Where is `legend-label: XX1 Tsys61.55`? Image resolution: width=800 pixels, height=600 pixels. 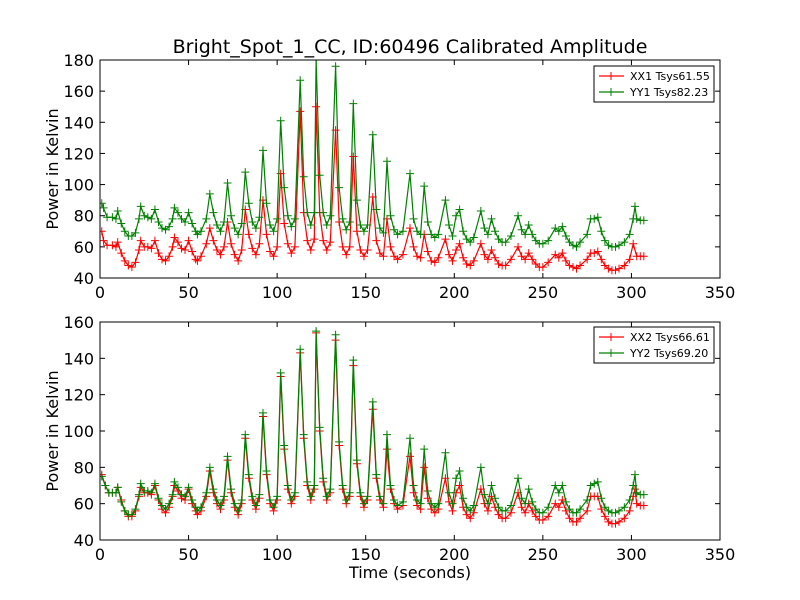
legend-label: XX1 Tsys61.55 is located at coordinates (670, 76).